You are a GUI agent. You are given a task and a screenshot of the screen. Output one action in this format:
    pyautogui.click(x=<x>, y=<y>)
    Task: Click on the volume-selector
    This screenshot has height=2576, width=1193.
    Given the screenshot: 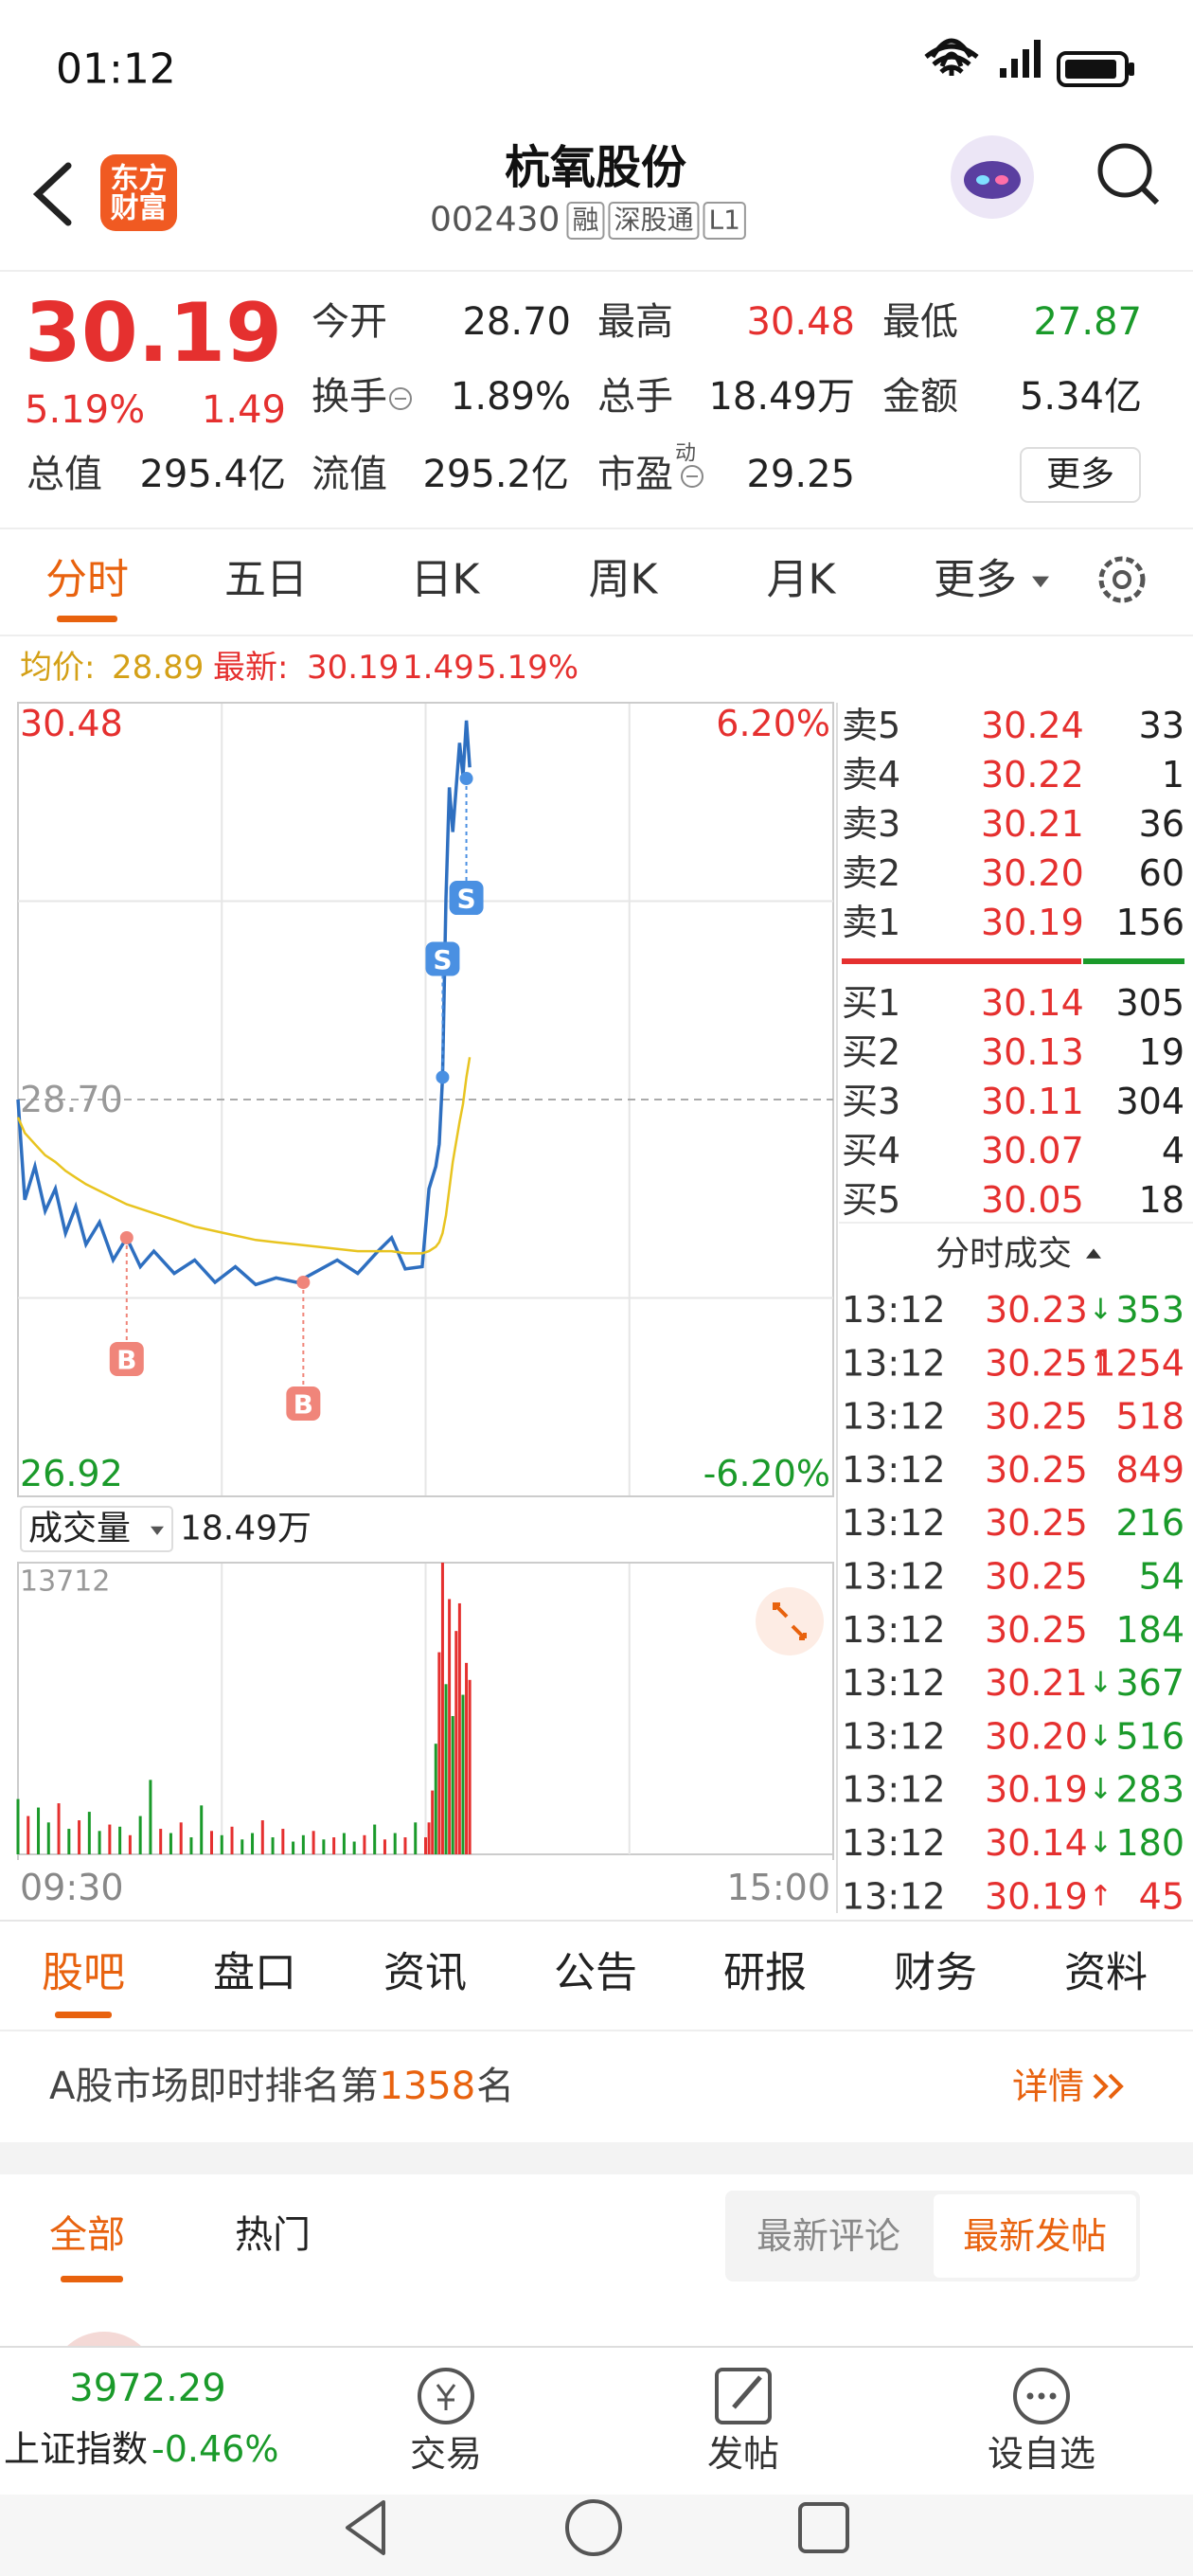 What is the action you would take?
    pyautogui.click(x=96, y=1529)
    